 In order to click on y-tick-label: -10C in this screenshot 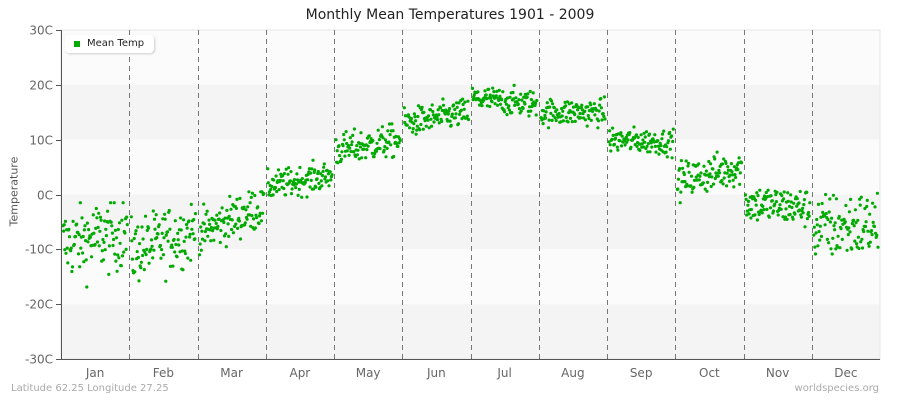, I will do `click(39, 250)`.